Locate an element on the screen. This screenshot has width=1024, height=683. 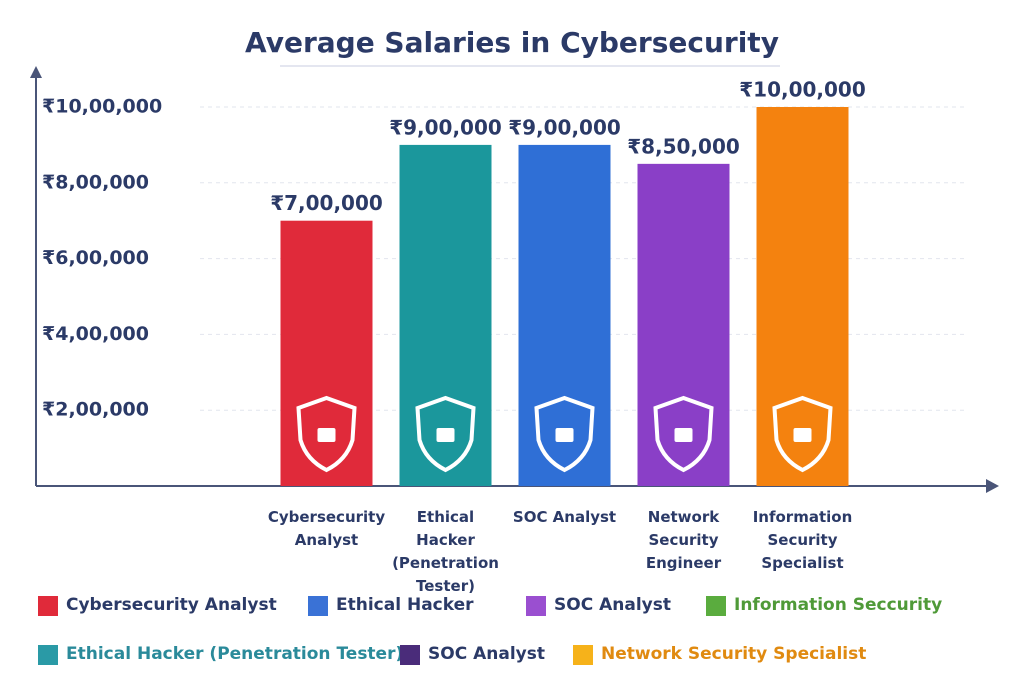
x-tick-label: Cybersecurity Analyst is located at coordinates (326, 528).